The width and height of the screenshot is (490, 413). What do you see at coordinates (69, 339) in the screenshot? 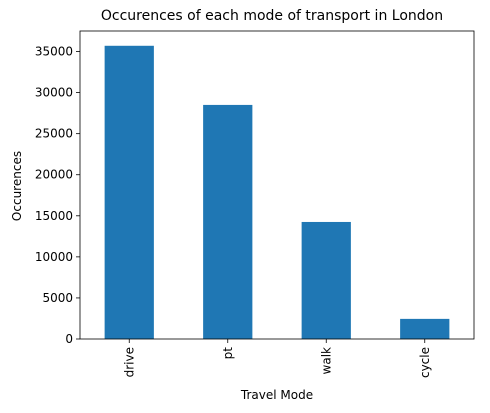
I see `y-tick-label: 0` at bounding box center [69, 339].